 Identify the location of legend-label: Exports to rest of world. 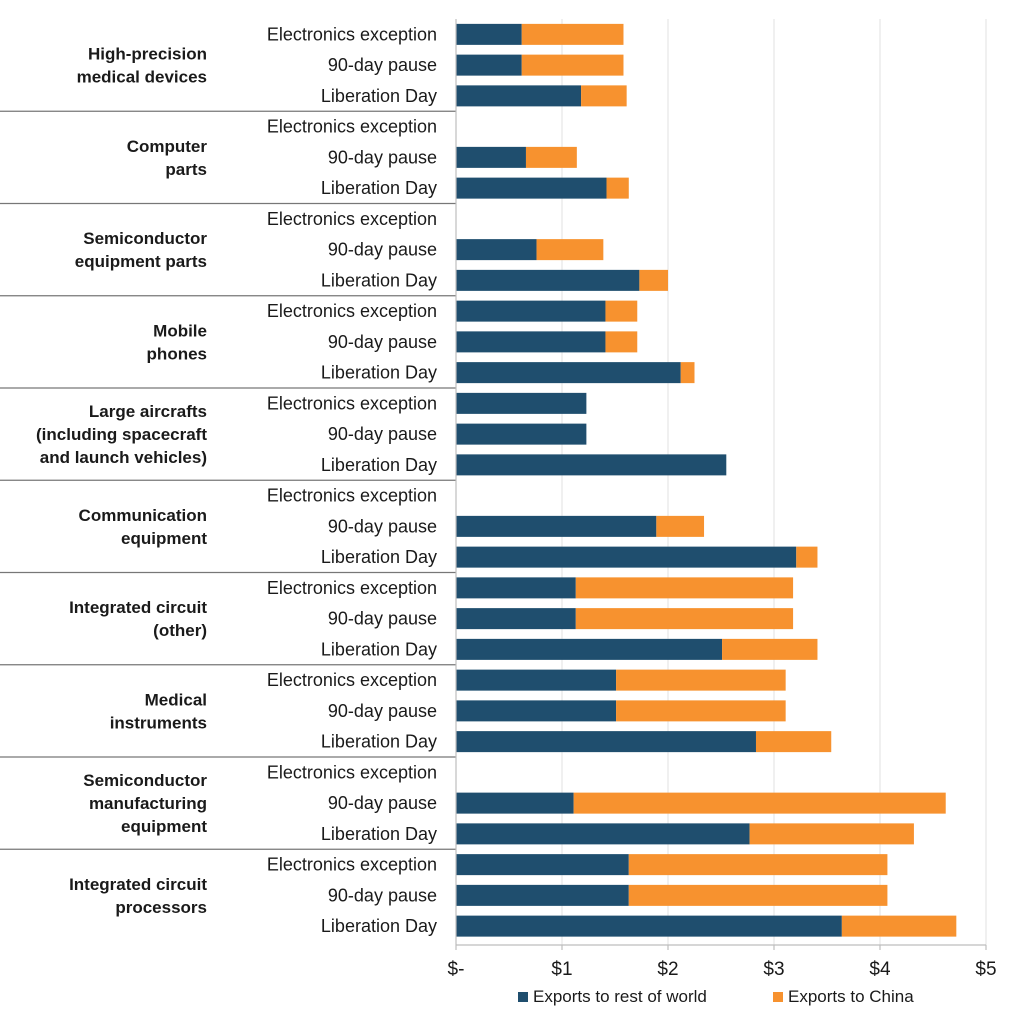
(620, 996).